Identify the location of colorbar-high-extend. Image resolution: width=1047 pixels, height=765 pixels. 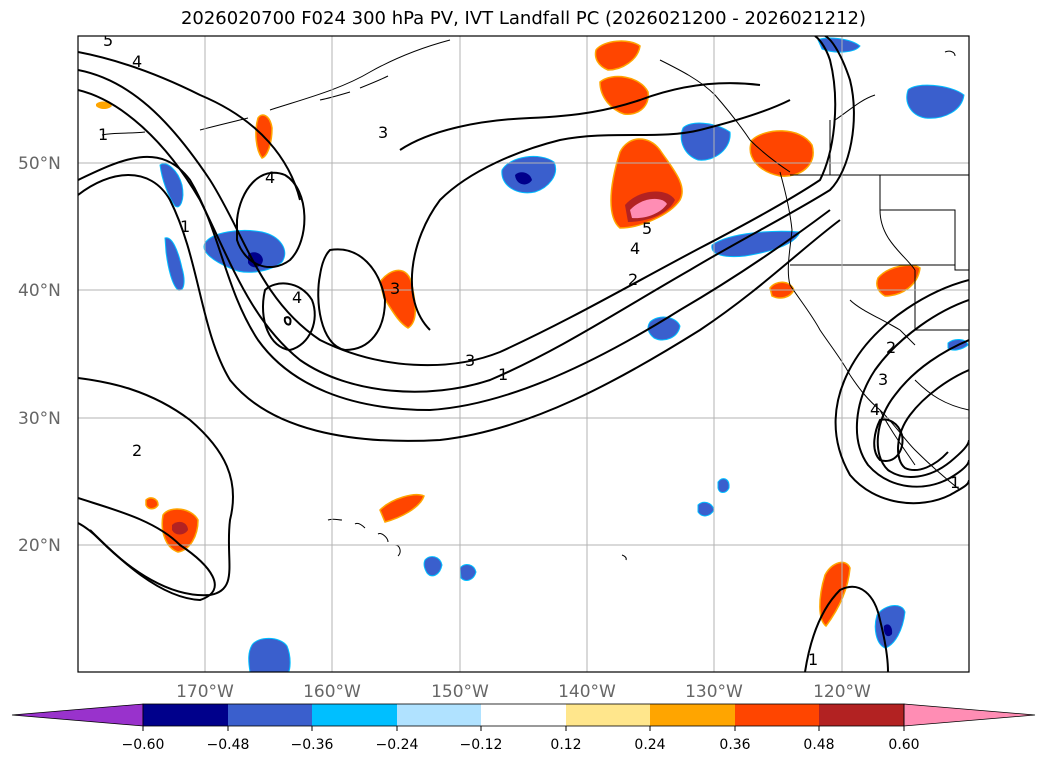
(969, 715).